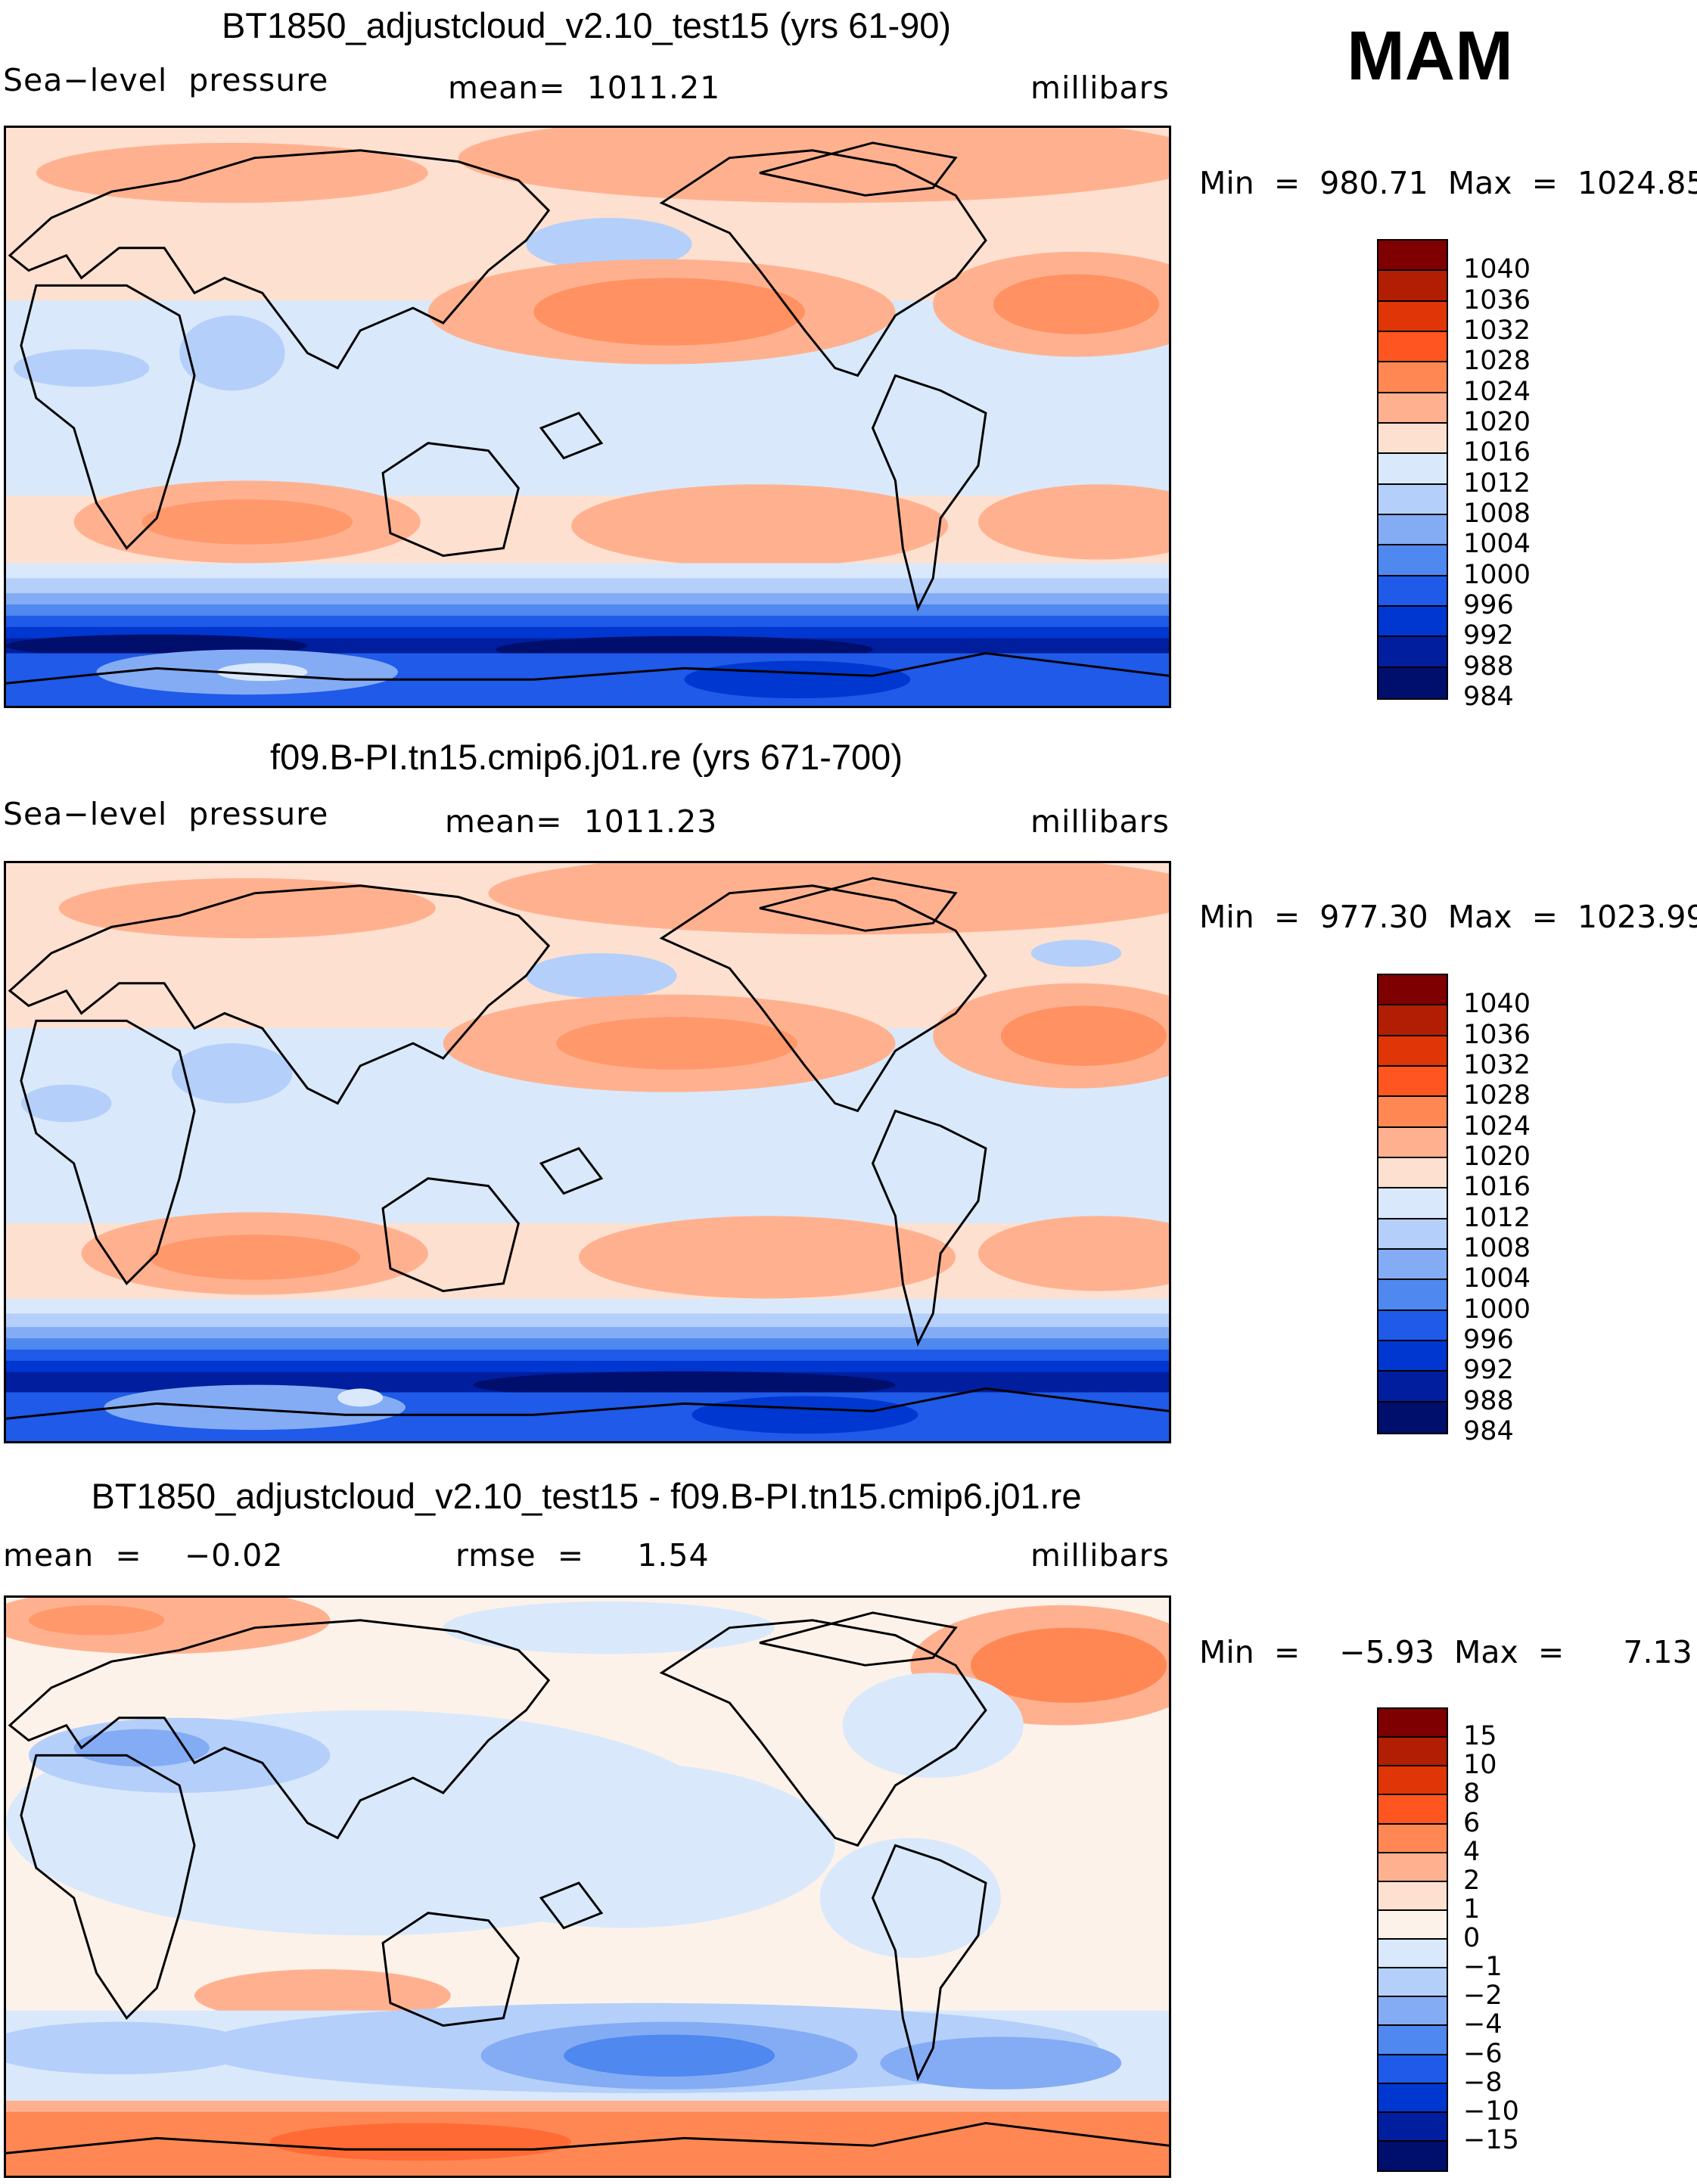 This screenshot has height=2184, width=1697. I want to click on colorbar-tick-label: −10, so click(1491, 2111).